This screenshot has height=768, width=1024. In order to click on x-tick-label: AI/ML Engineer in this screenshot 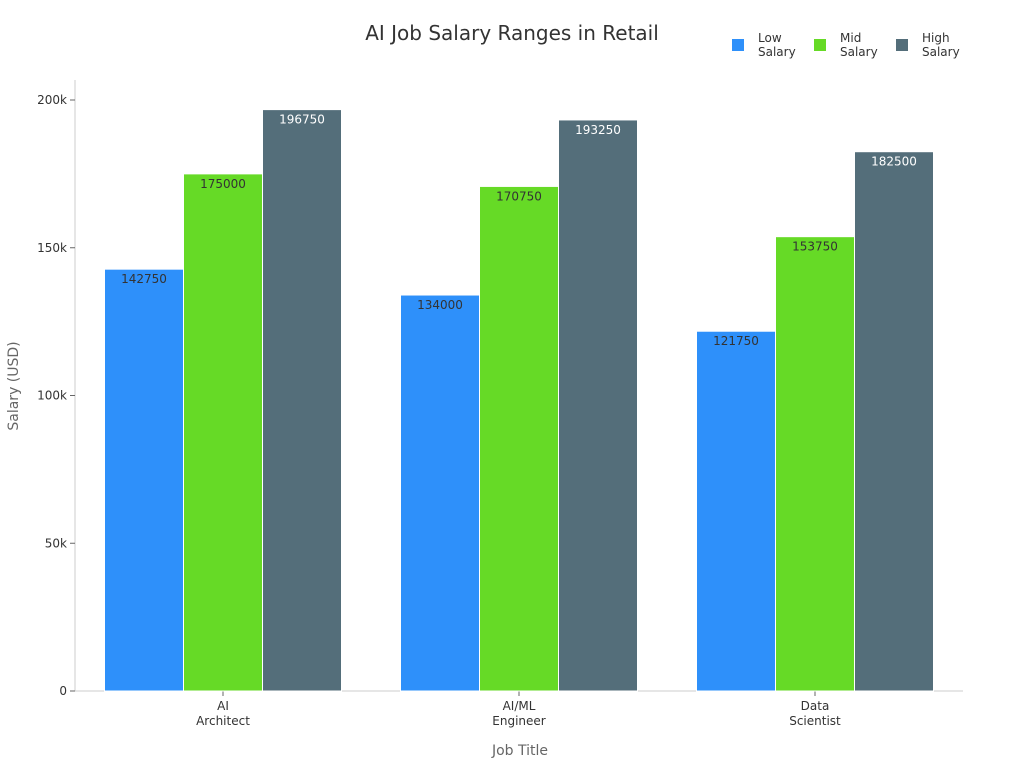, I will do `click(519, 713)`.